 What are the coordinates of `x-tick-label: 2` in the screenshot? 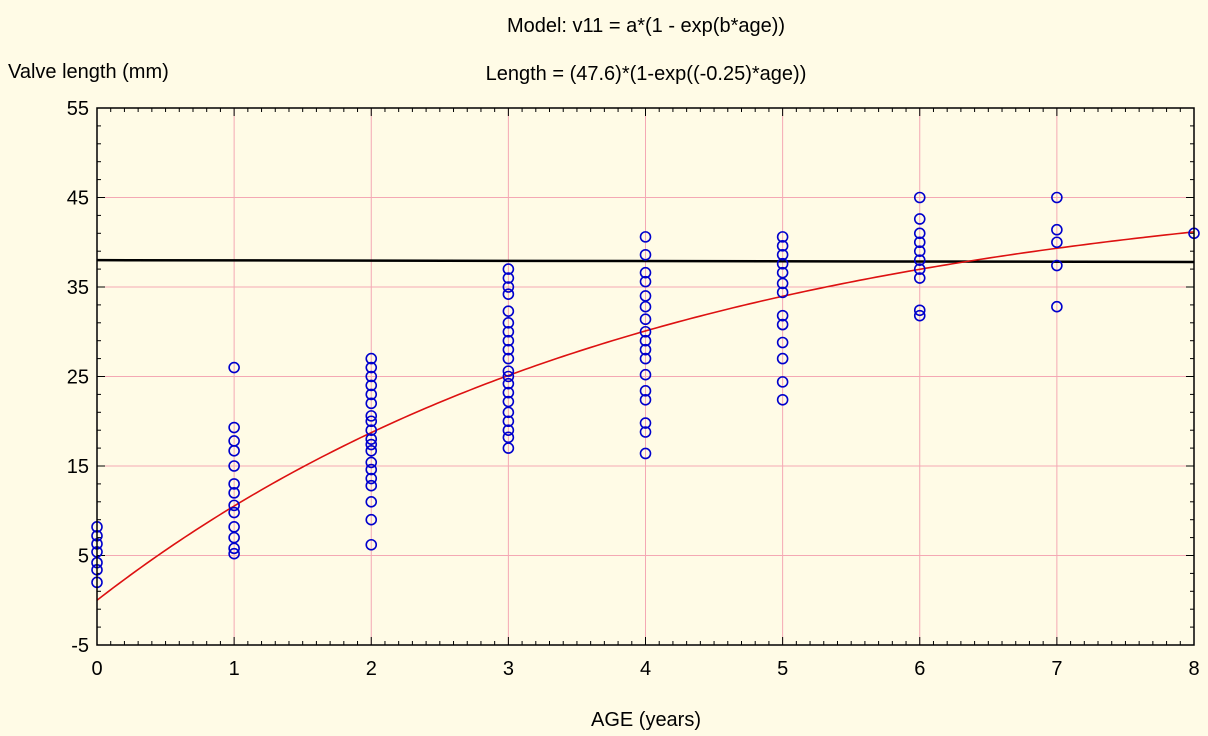 It's located at (371, 669).